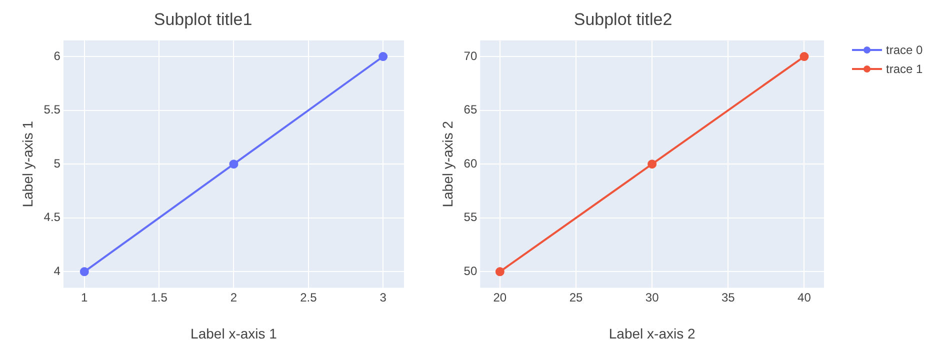 This screenshot has width=938, height=349. What do you see at coordinates (500, 297) in the screenshot?
I see `x-tick-label: 20` at bounding box center [500, 297].